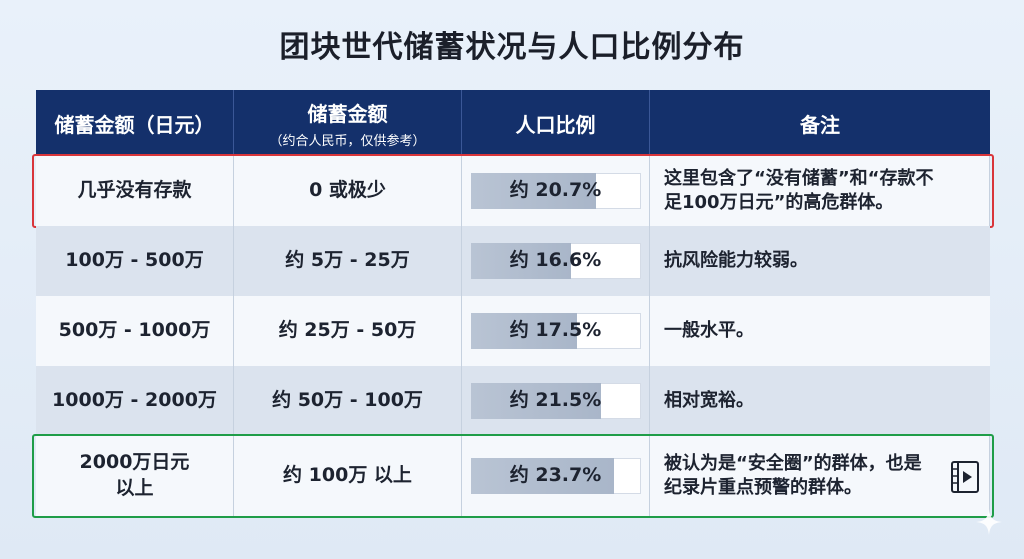  I want to click on cell-note: 一般水平。, so click(709, 330).